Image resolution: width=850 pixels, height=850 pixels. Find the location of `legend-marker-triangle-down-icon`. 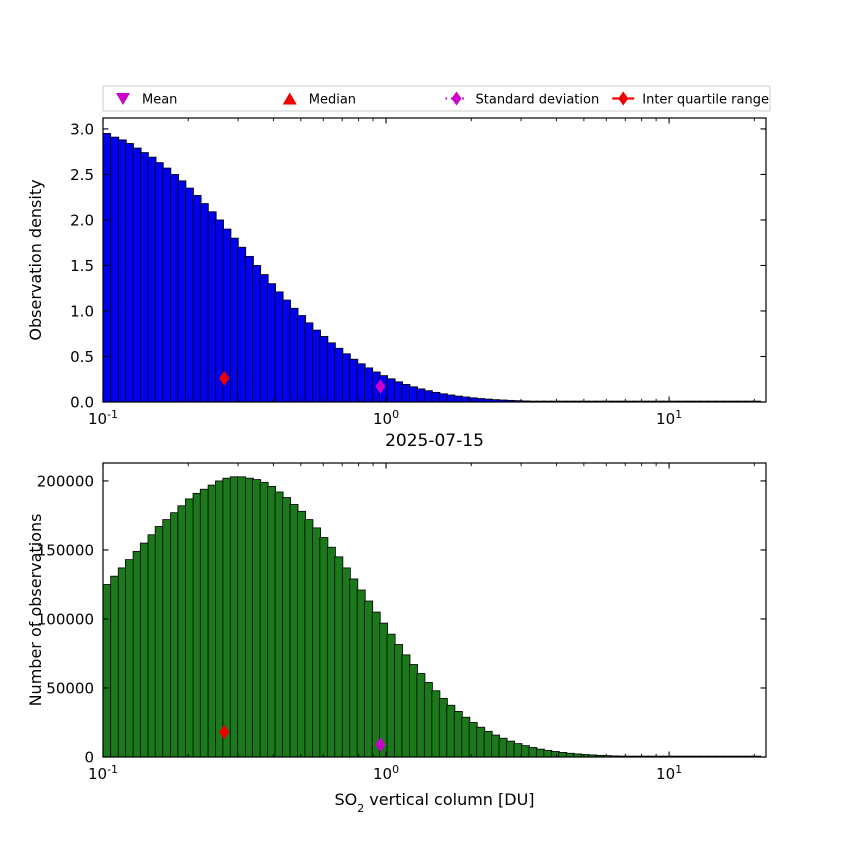

legend-marker-triangle-down-icon is located at coordinates (123, 99).